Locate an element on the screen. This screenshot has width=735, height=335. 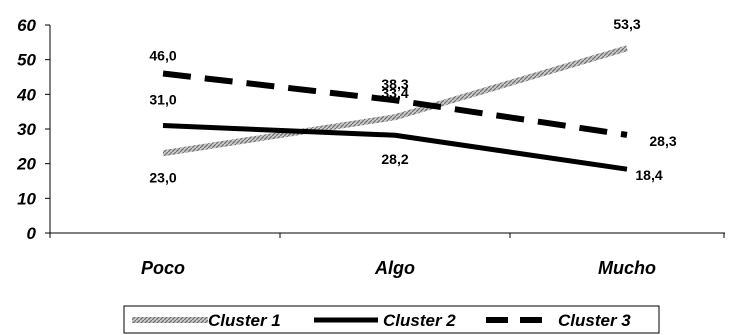
y-tick-label: 50 is located at coordinates (26, 60).